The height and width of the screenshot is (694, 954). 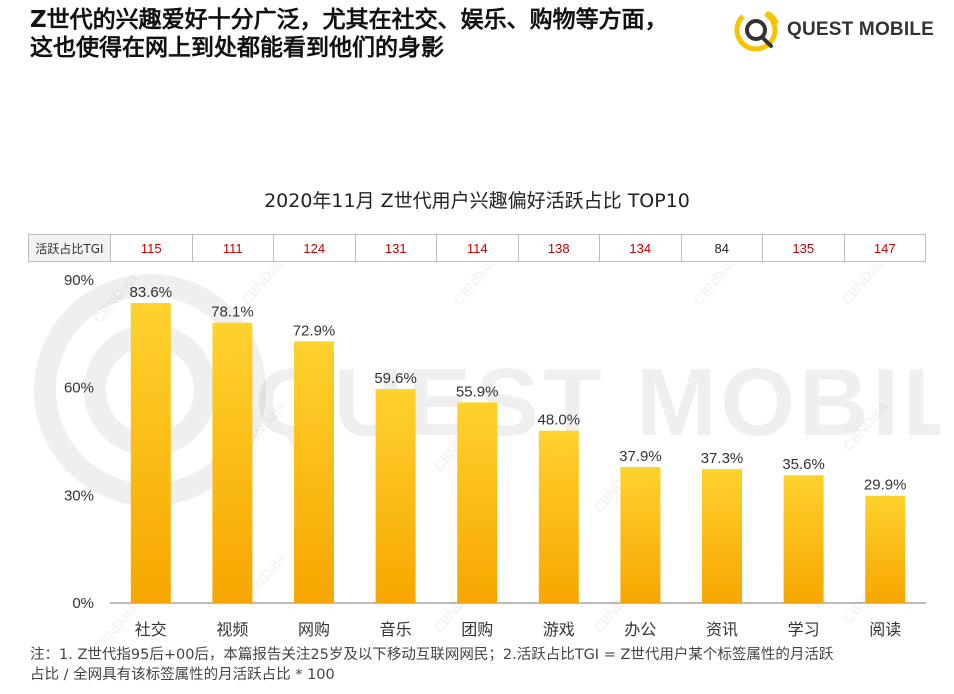 What do you see at coordinates (559, 420) in the screenshot?
I see `data-label: 48.0%` at bounding box center [559, 420].